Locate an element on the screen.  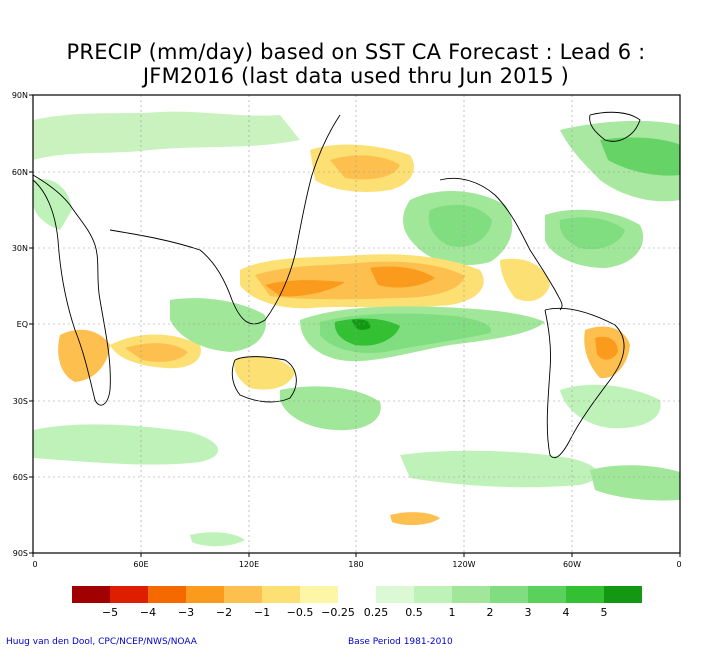
lon-label-180: 180 is located at coordinates (355, 564).